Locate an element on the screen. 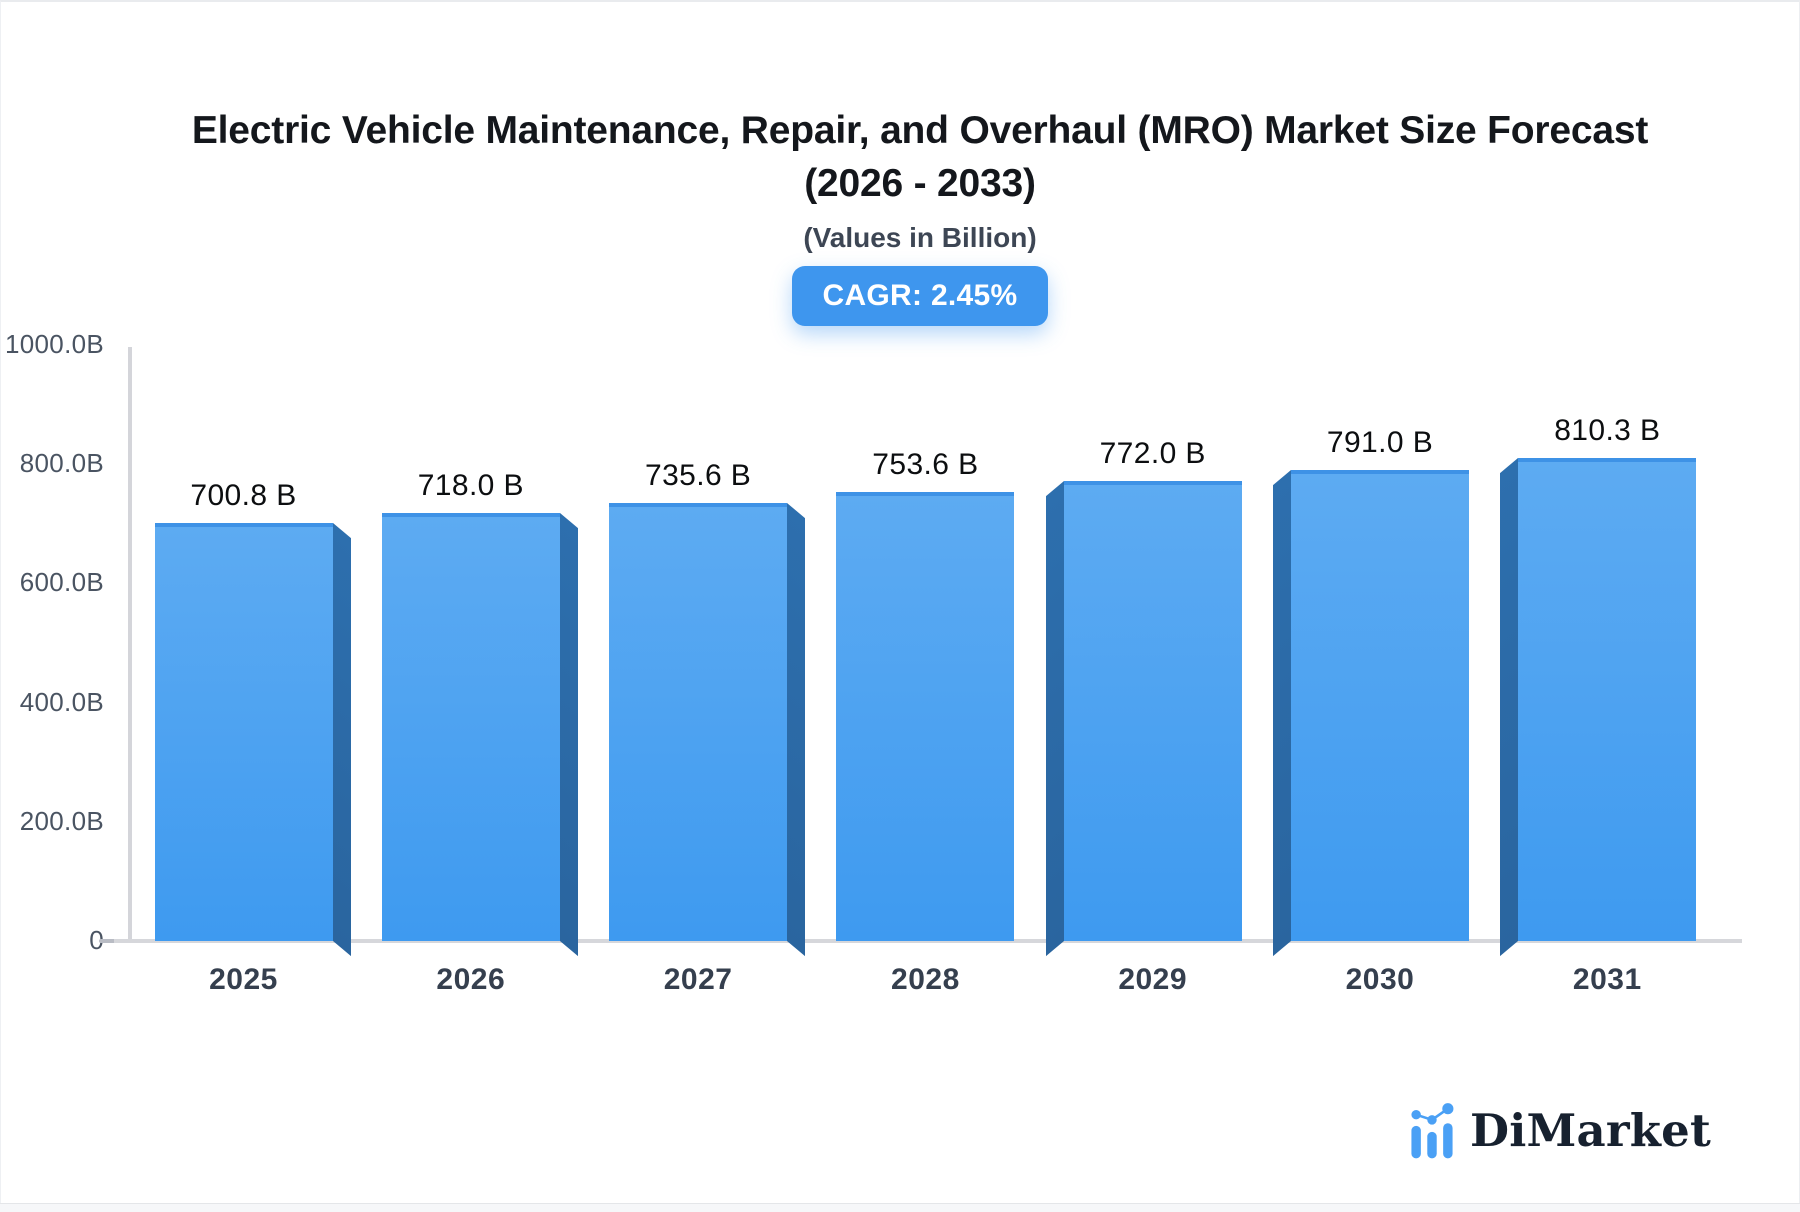  page-bottom-strip is located at coordinates (900, 1207).